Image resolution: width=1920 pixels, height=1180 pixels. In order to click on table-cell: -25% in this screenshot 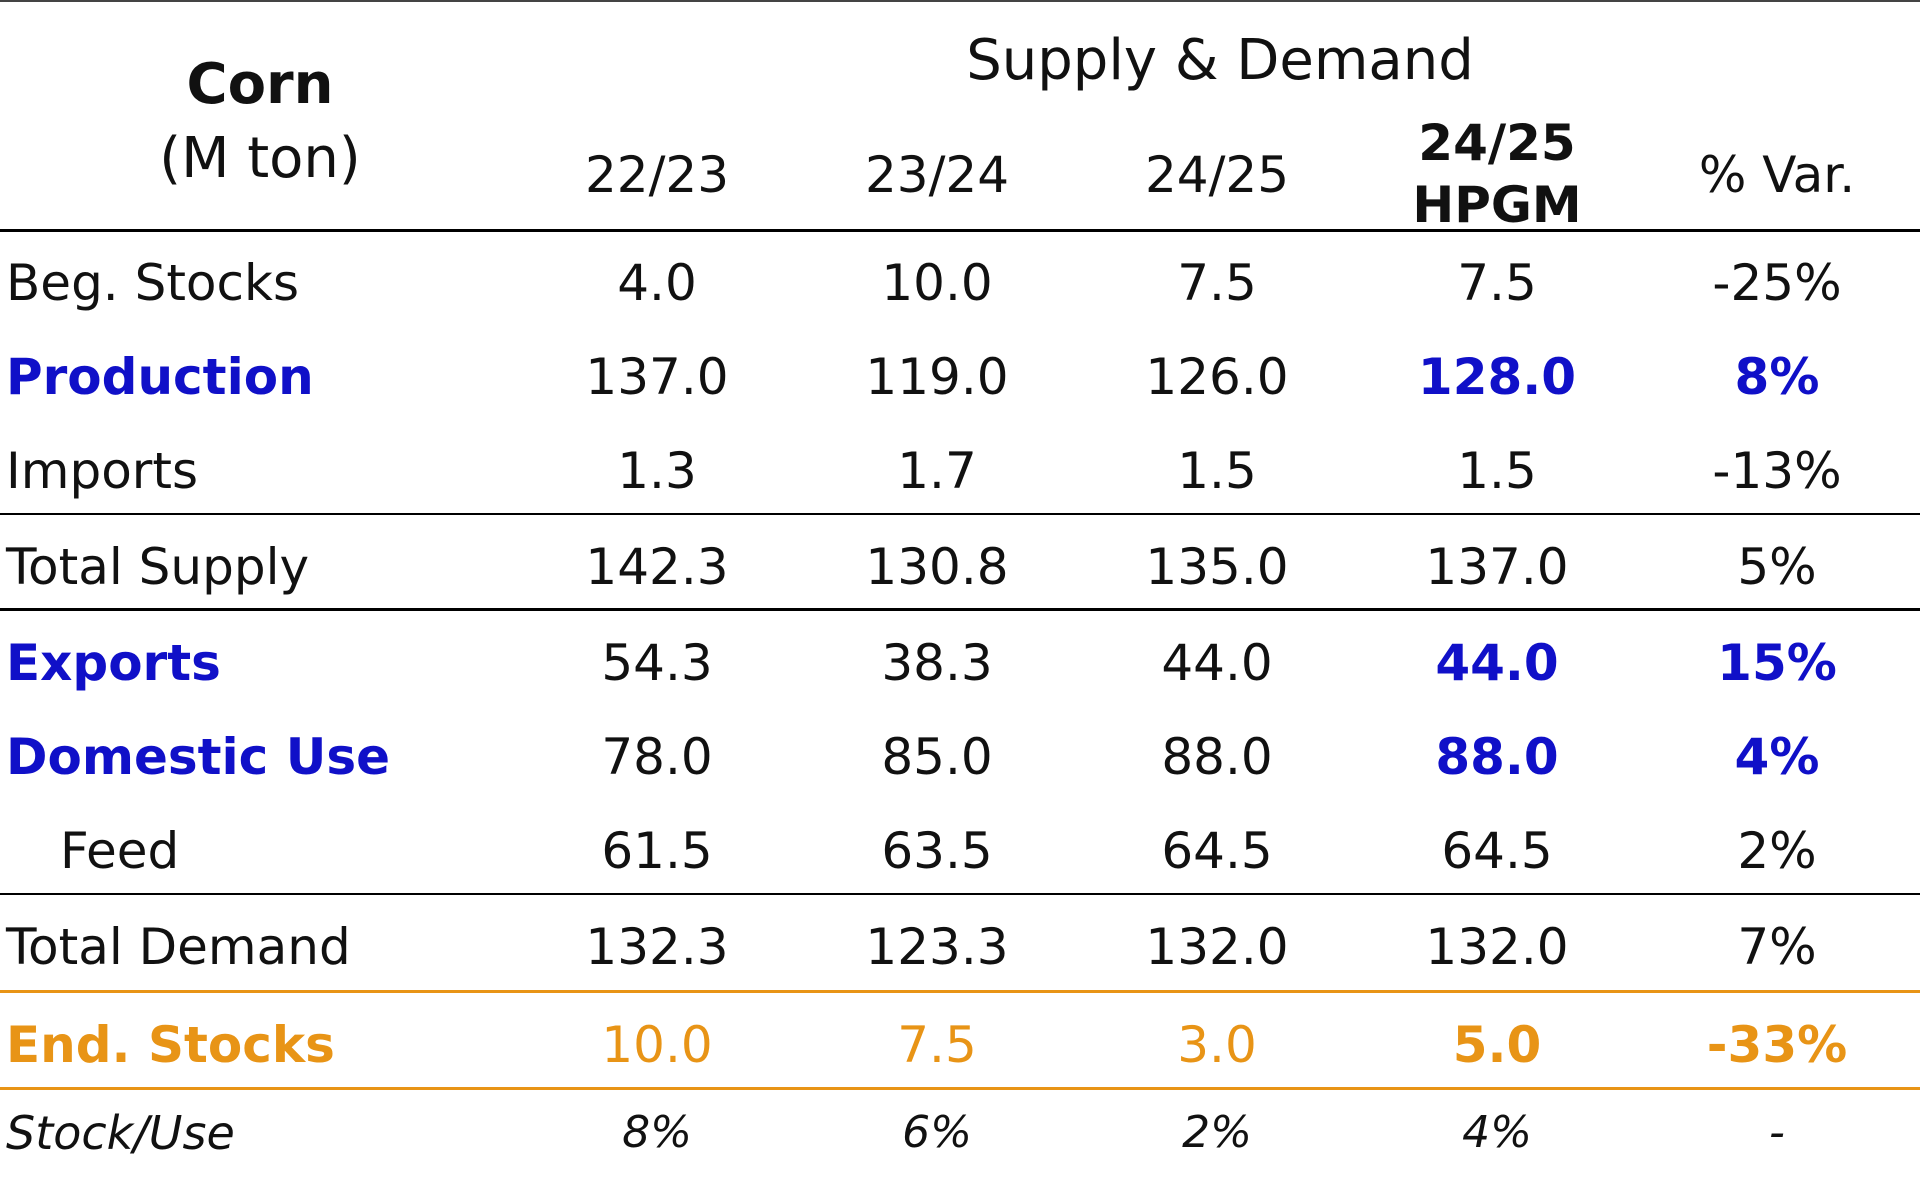, I will do `click(1777, 283)`.